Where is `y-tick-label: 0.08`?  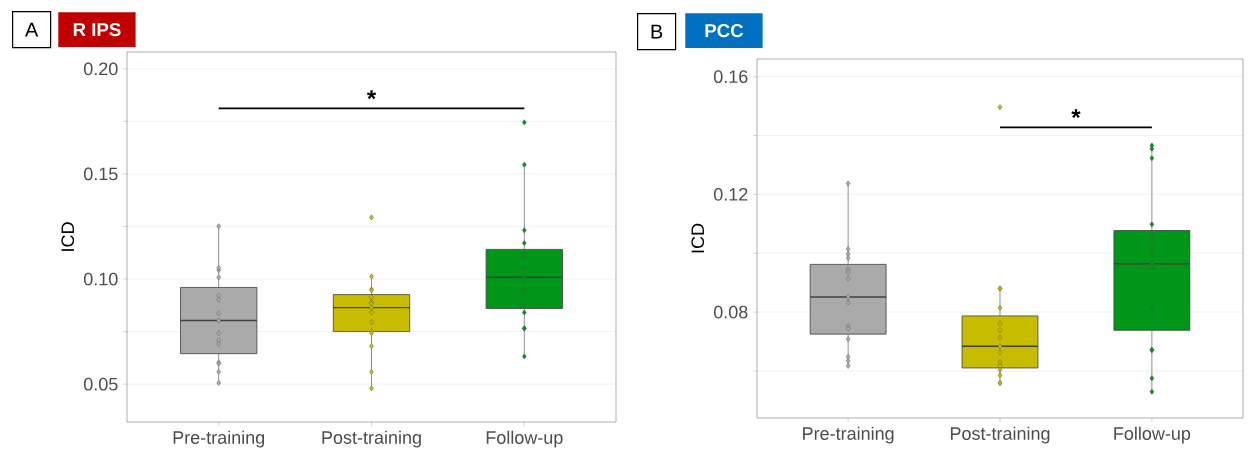
y-tick-label: 0.08 is located at coordinates (730, 312).